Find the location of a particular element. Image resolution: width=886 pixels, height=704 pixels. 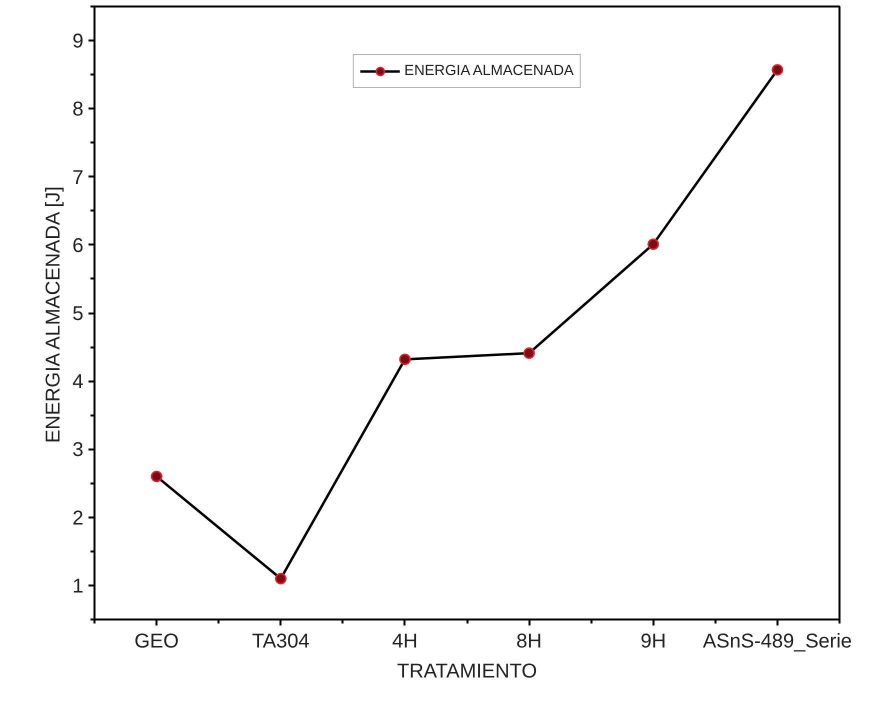

y-tick-label: 5 is located at coordinates (78, 314).